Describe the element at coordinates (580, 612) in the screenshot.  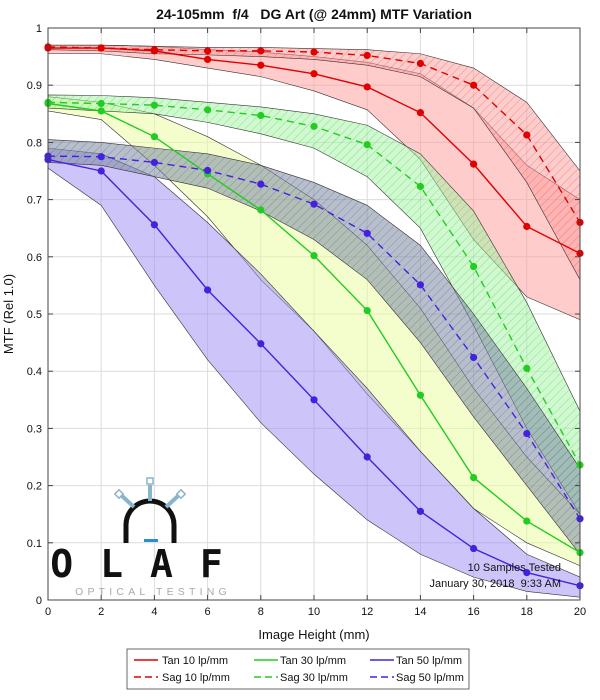
I see `x-tick-label: 20` at that location.